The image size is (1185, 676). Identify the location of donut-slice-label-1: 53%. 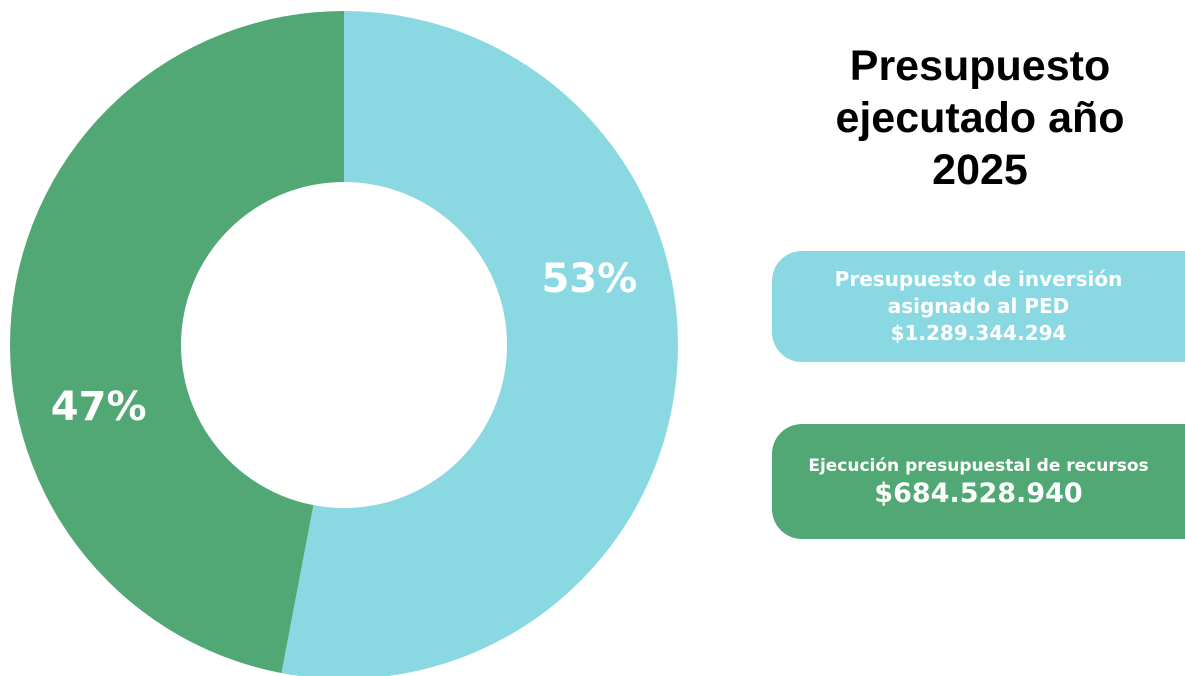
(589, 279).